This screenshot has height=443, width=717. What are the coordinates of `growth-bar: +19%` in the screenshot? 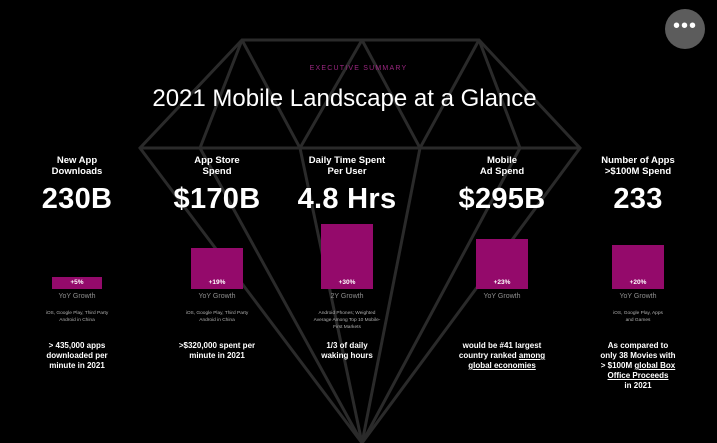 It's located at (217, 268).